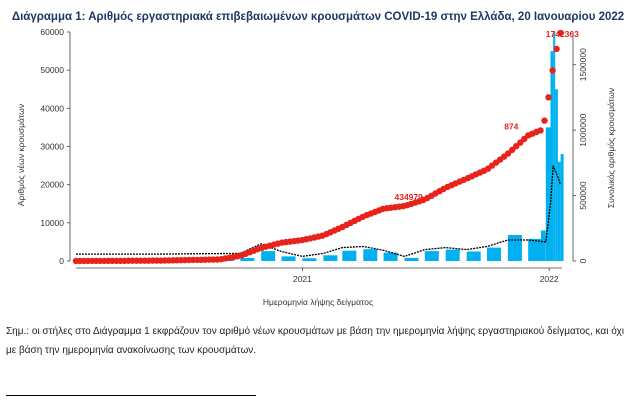 Image resolution: width=635 pixels, height=401 pixels. I want to click on y-axis-label: Αριθμός νέων κρουσμάτων, so click(21, 155).